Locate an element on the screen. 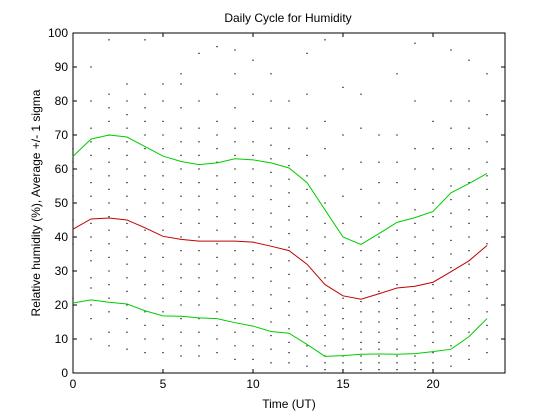 The width and height of the screenshot is (560, 420). y-tick-label: 80 is located at coordinates (62, 101).